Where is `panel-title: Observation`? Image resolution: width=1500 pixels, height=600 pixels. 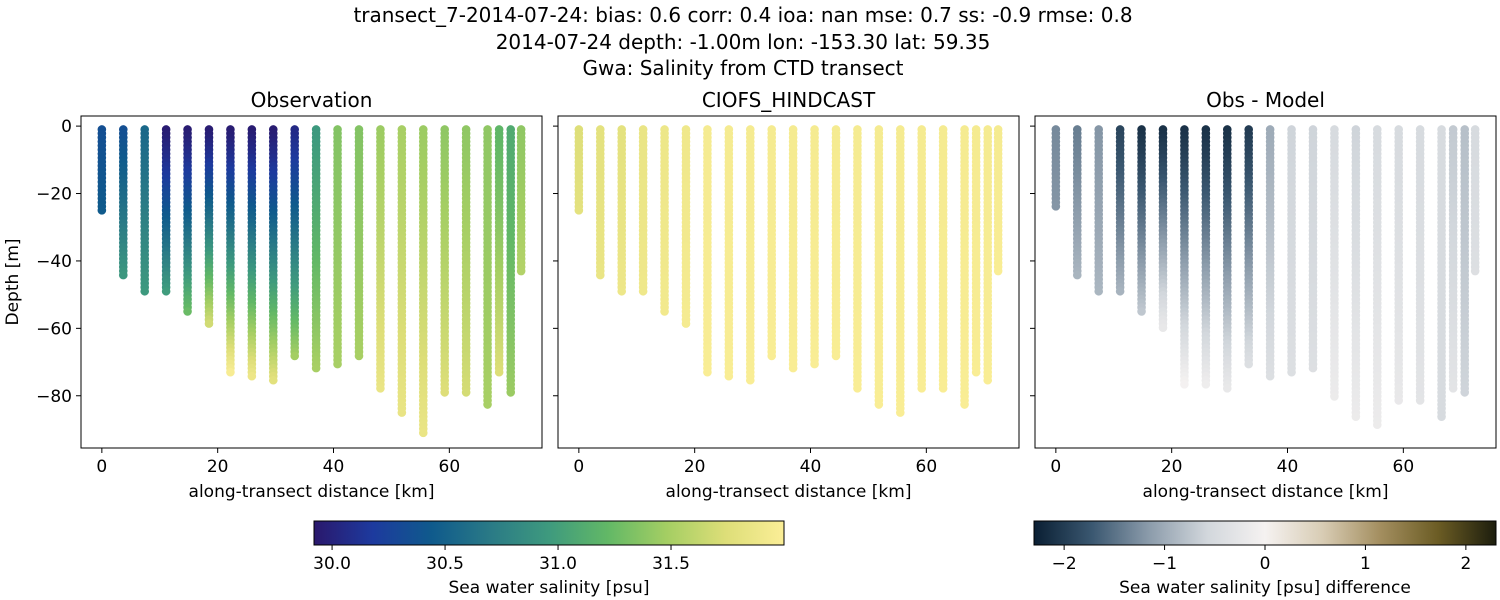
panel-title: Observation is located at coordinates (312, 100).